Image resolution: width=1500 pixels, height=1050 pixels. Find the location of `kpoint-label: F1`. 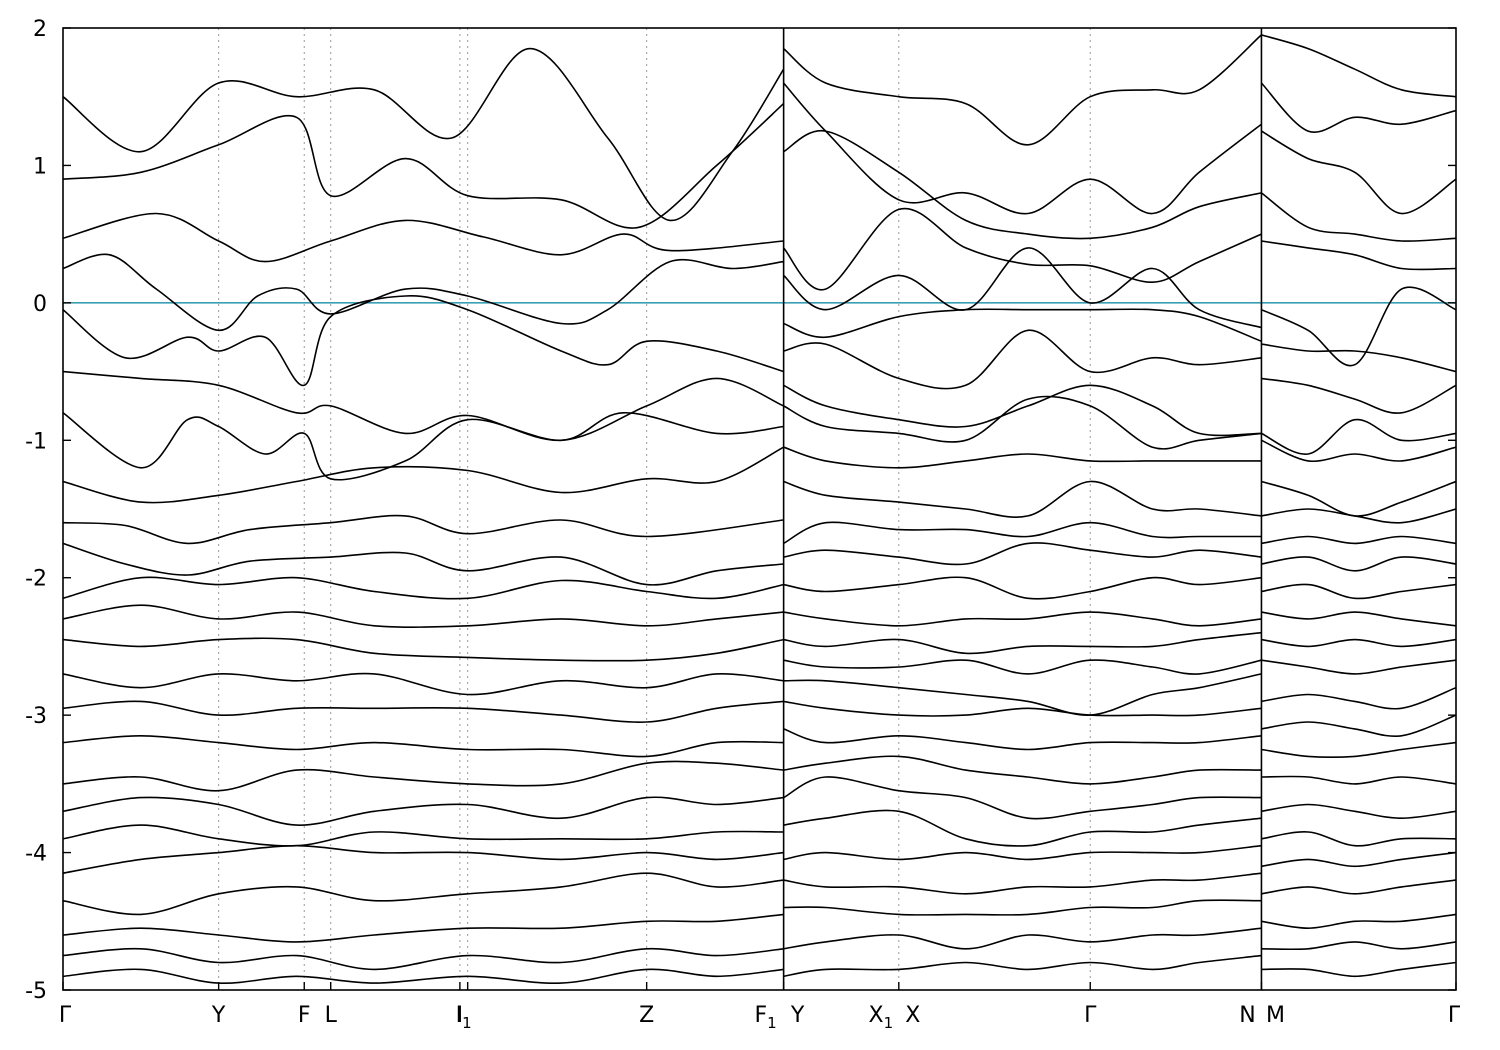

kpoint-label: F1 is located at coordinates (766, 1017).